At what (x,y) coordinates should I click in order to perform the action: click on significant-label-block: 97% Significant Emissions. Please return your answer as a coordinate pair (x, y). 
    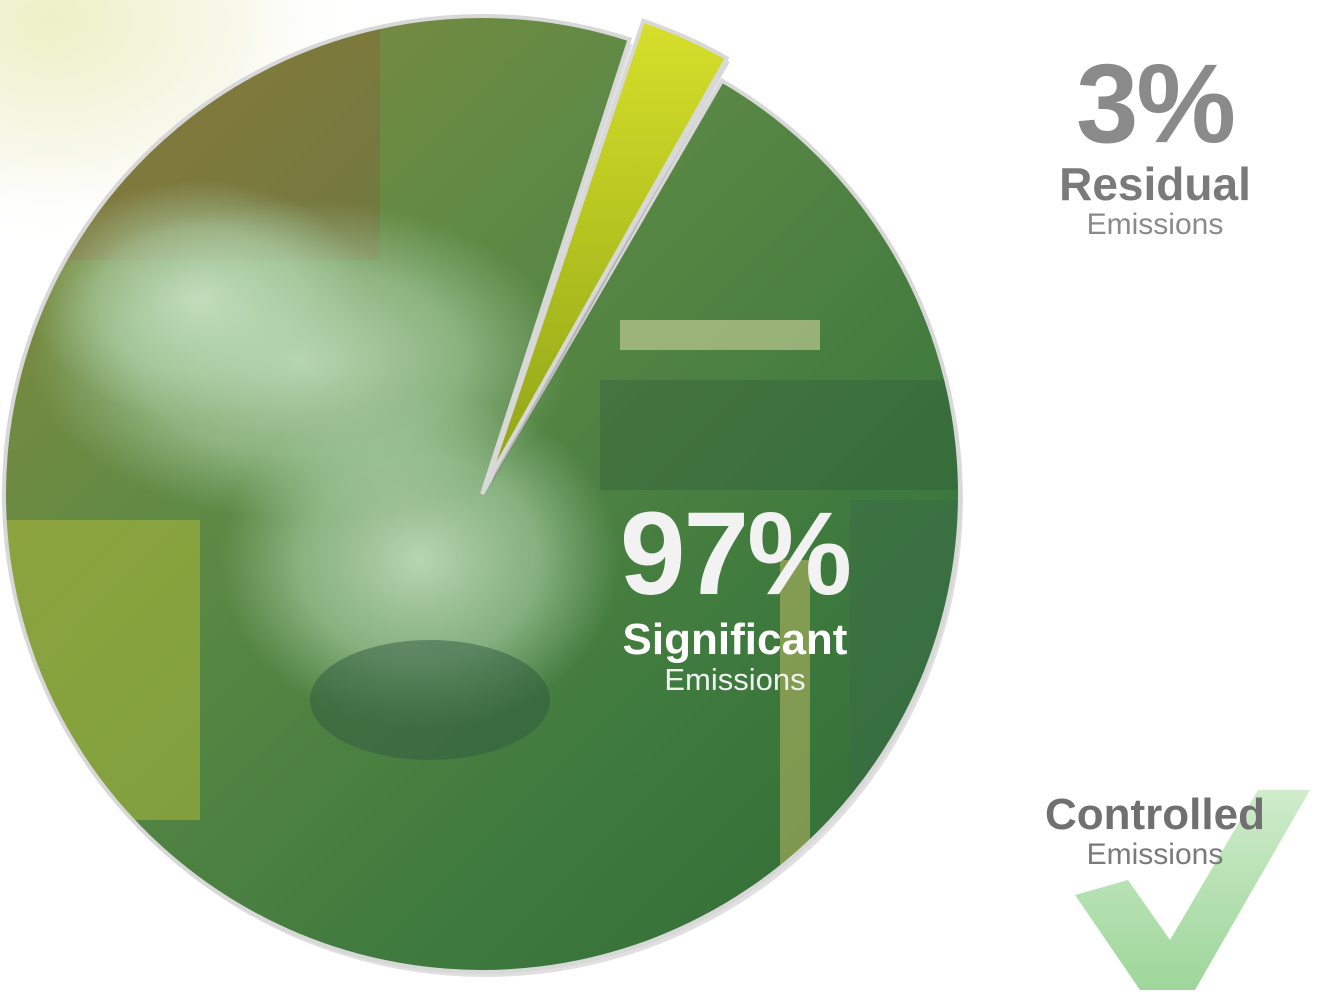
    Looking at the image, I should click on (735, 596).